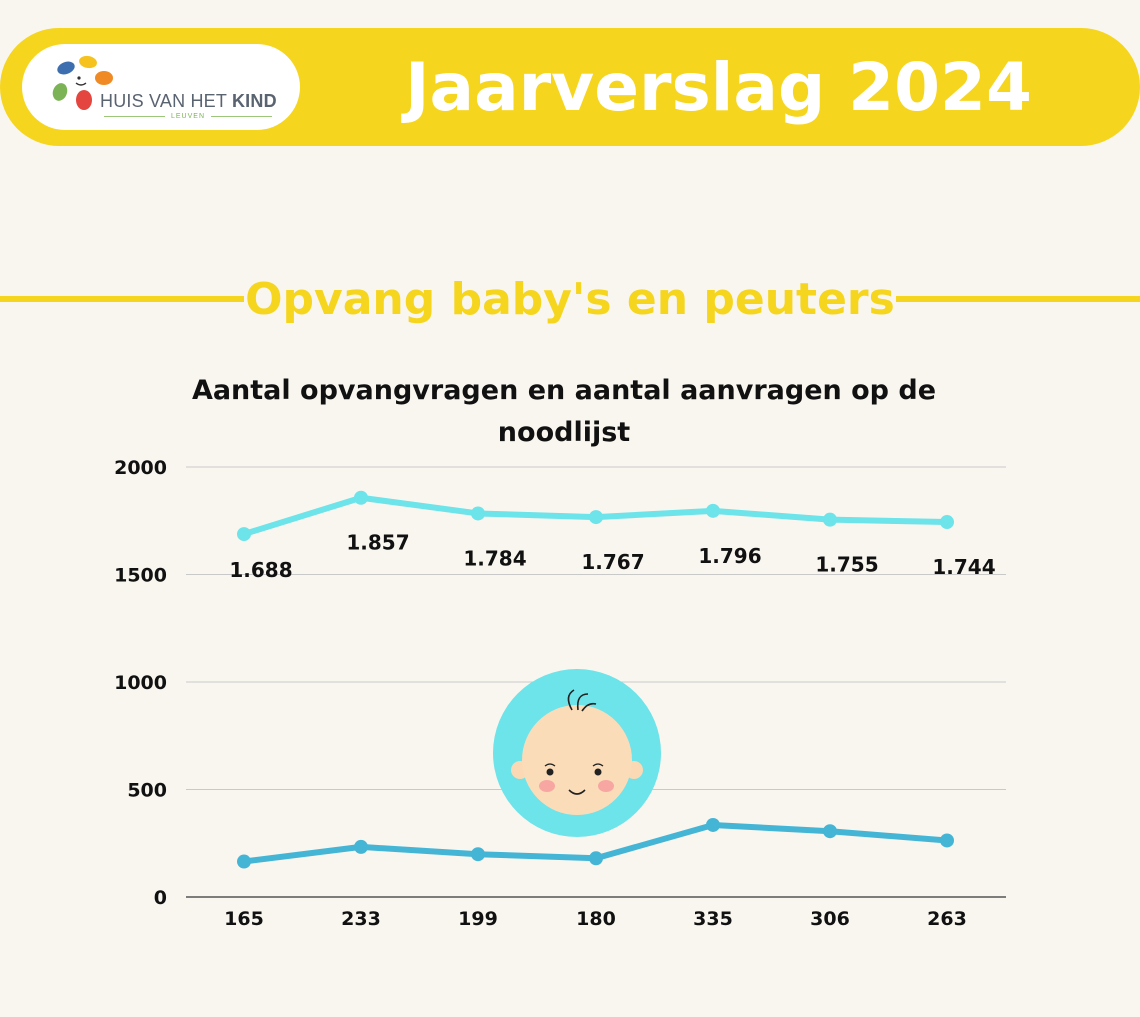  I want to click on y-tick-label: 1500, so click(140, 576).